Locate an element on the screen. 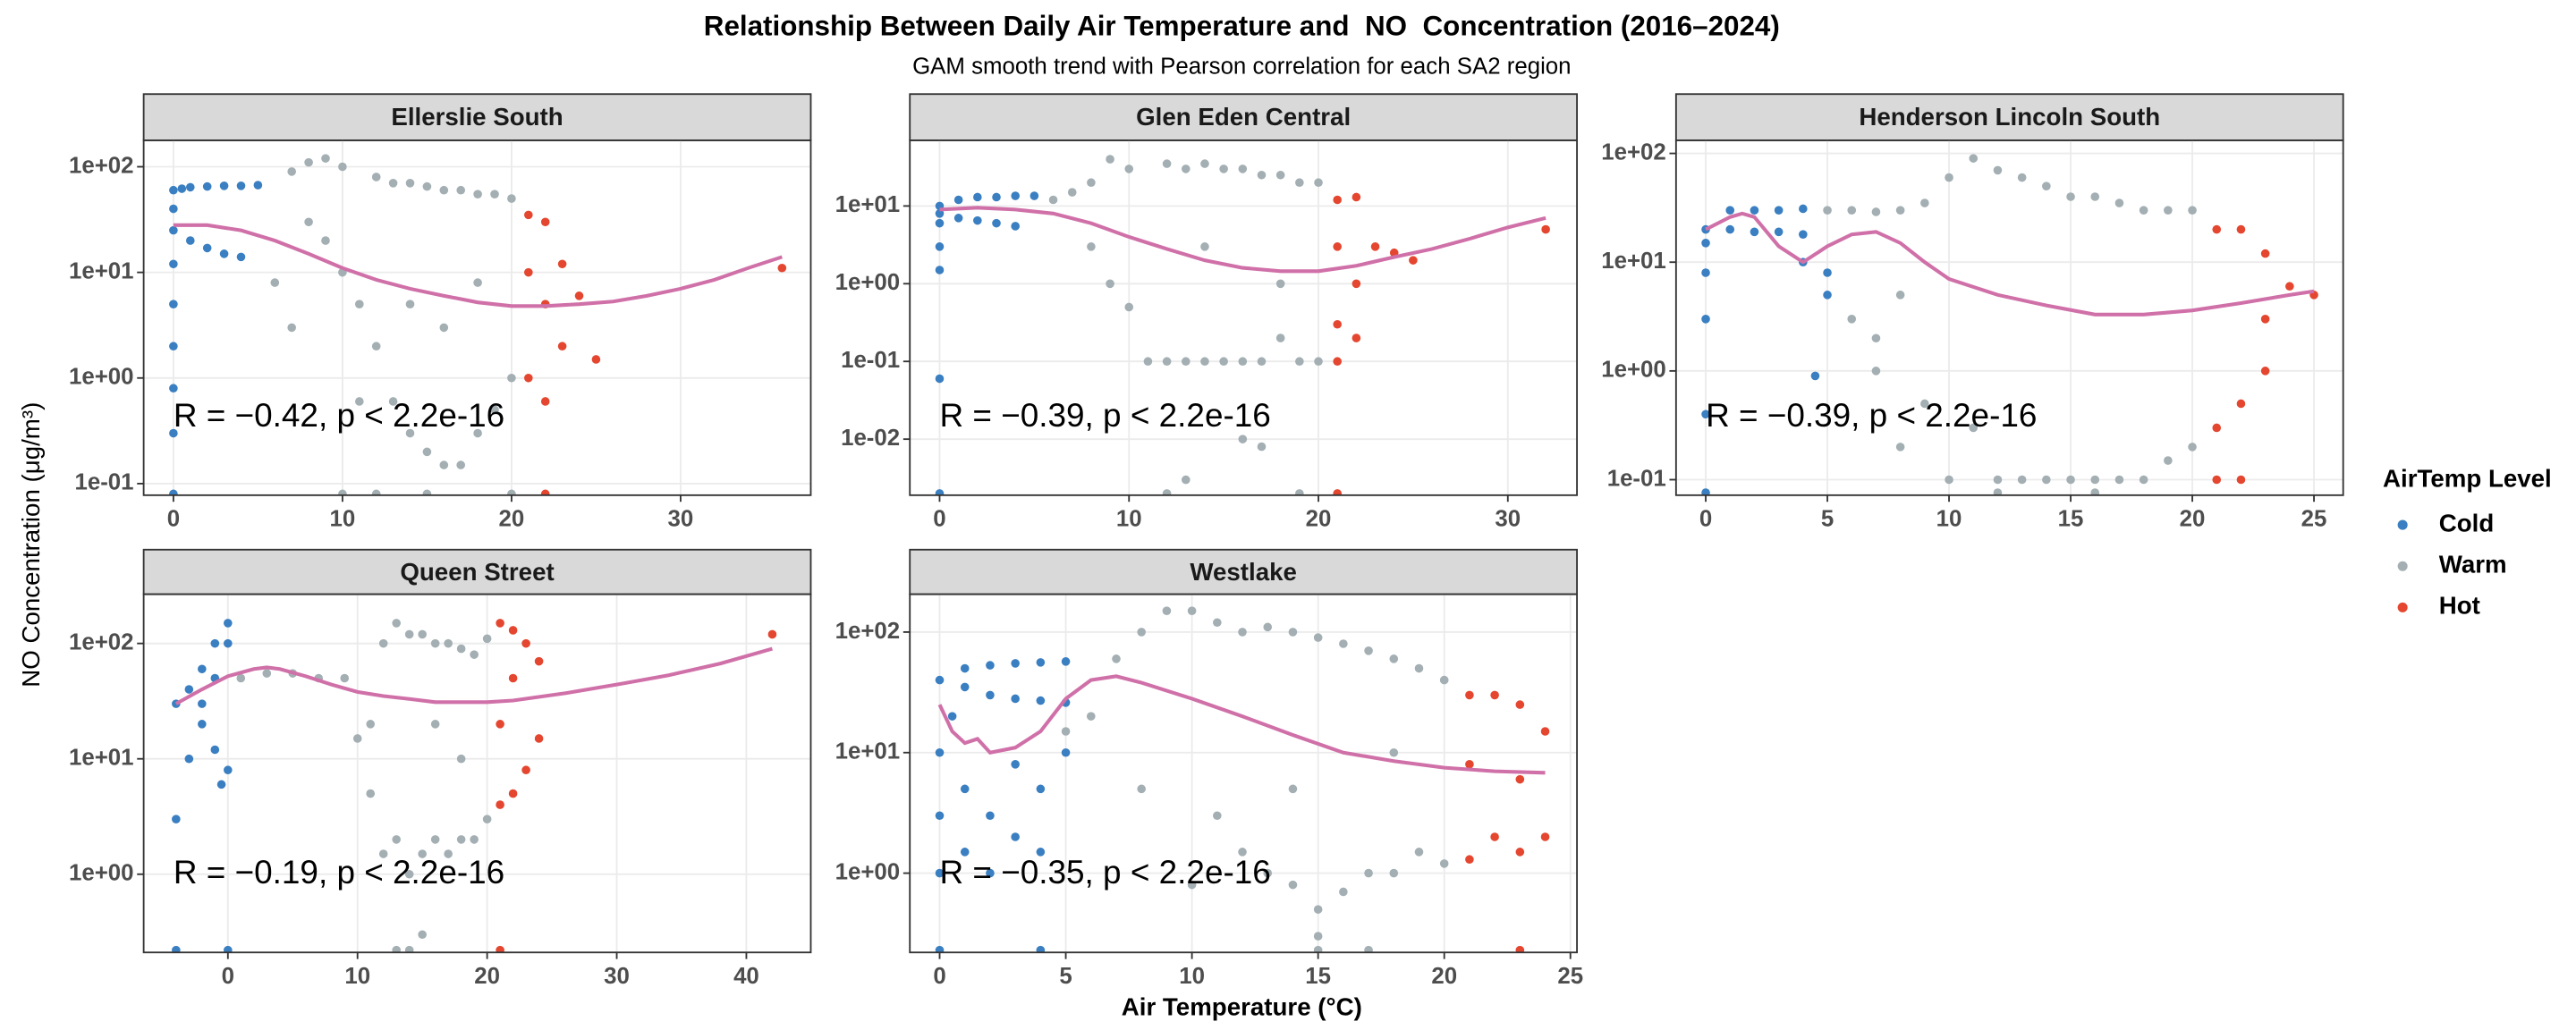 The height and width of the screenshot is (1030, 2576). y-tick-label: 1e+00 is located at coordinates (101, 873).